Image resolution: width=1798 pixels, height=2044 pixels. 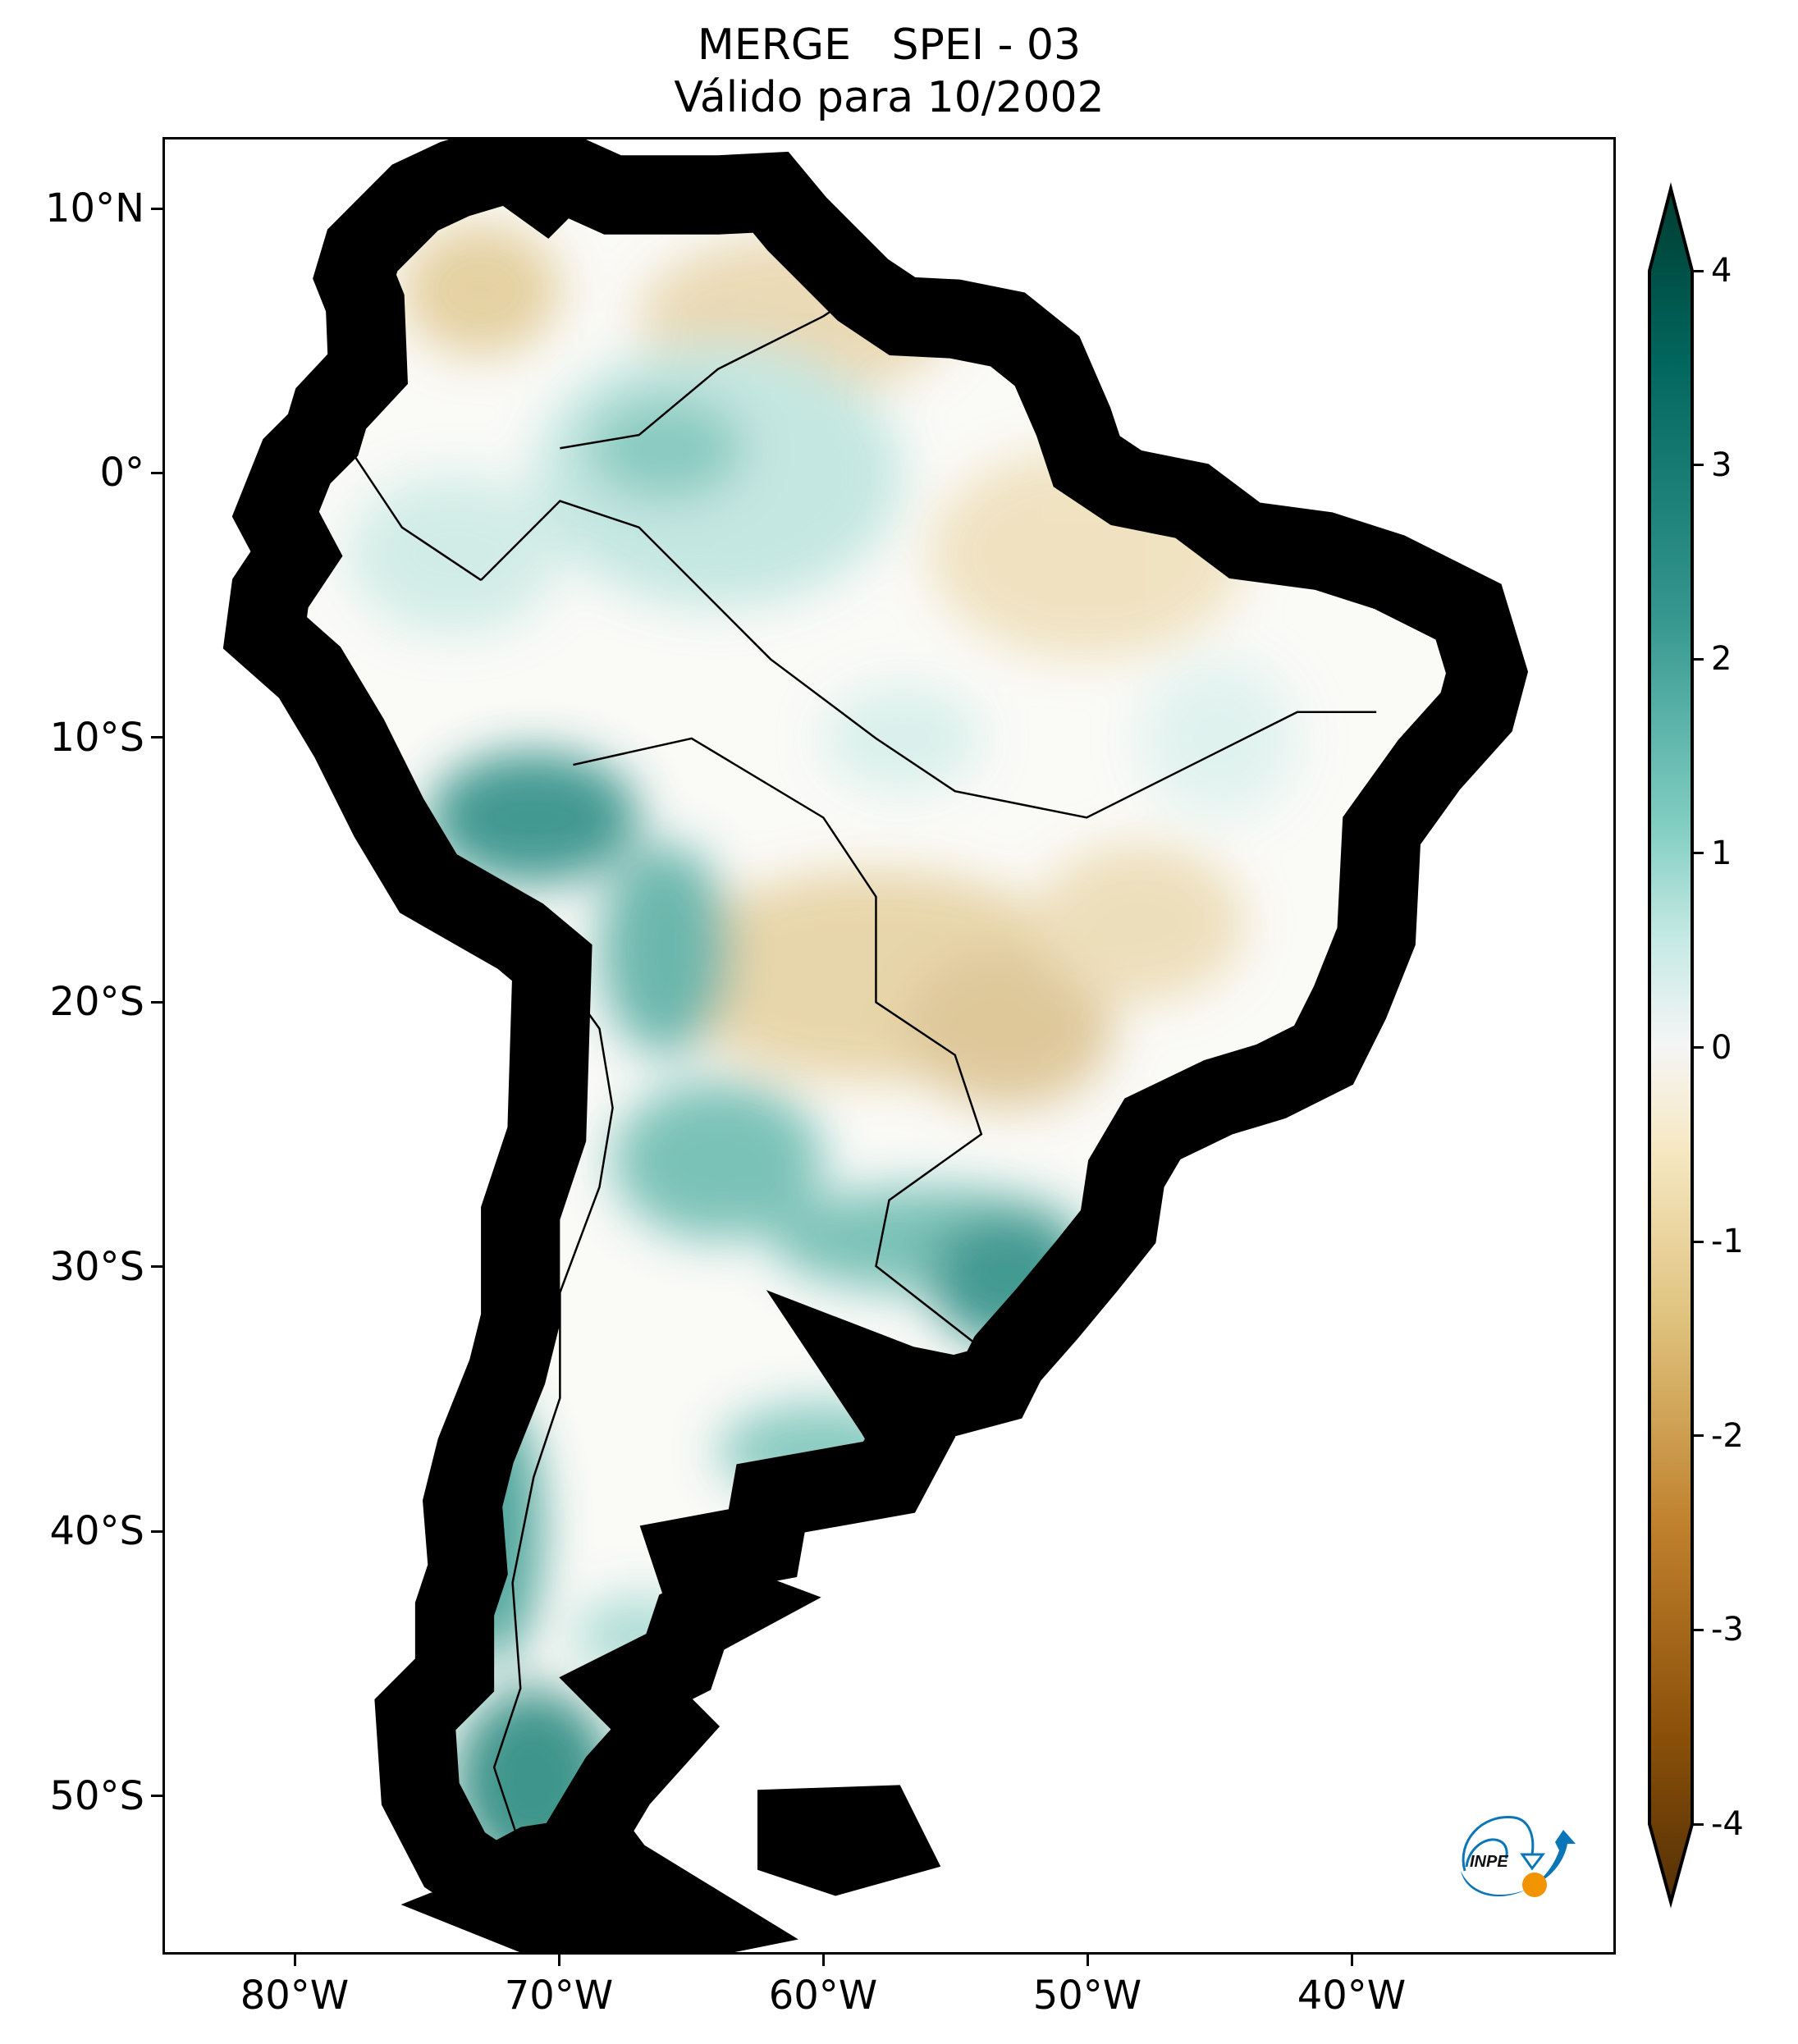 I want to click on colorbar-tick-label: 2, so click(x=1721, y=659).